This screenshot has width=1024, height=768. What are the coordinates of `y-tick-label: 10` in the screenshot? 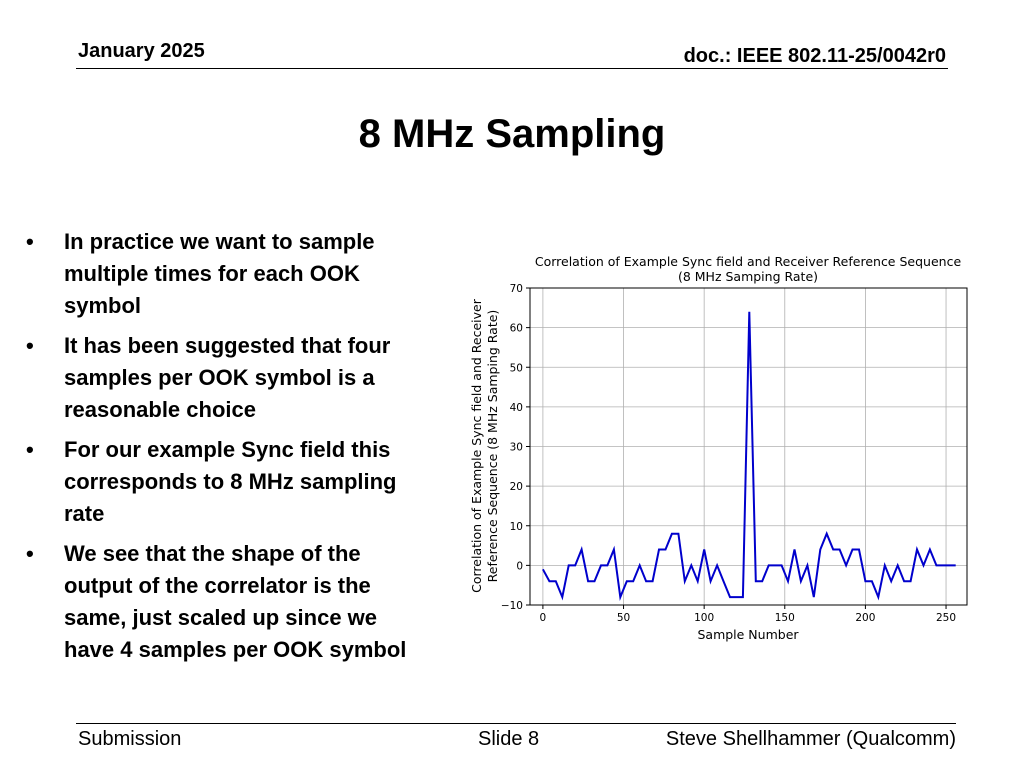 It's located at (516, 527).